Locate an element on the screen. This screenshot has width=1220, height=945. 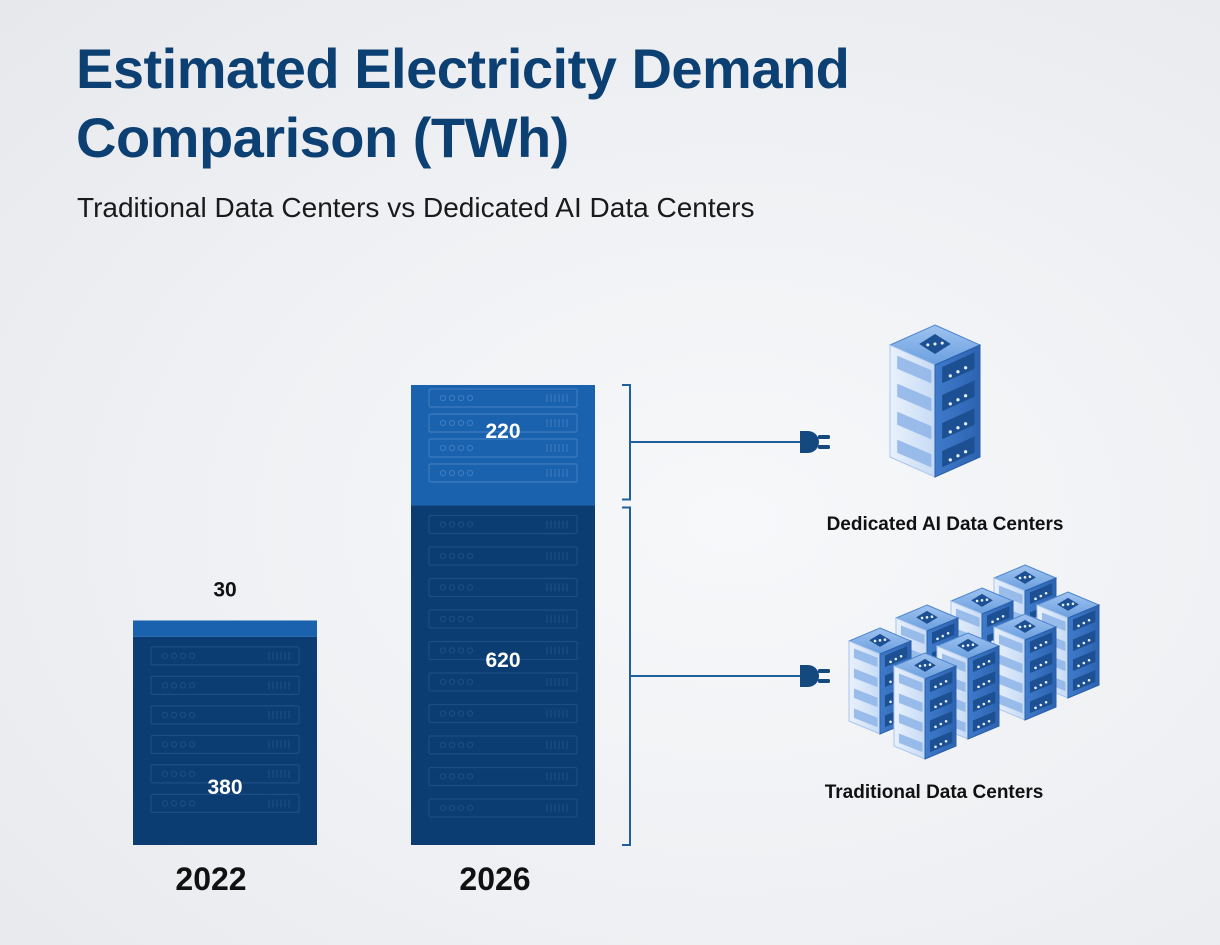
value-label-ai-2022: 30 is located at coordinates (224, 589).